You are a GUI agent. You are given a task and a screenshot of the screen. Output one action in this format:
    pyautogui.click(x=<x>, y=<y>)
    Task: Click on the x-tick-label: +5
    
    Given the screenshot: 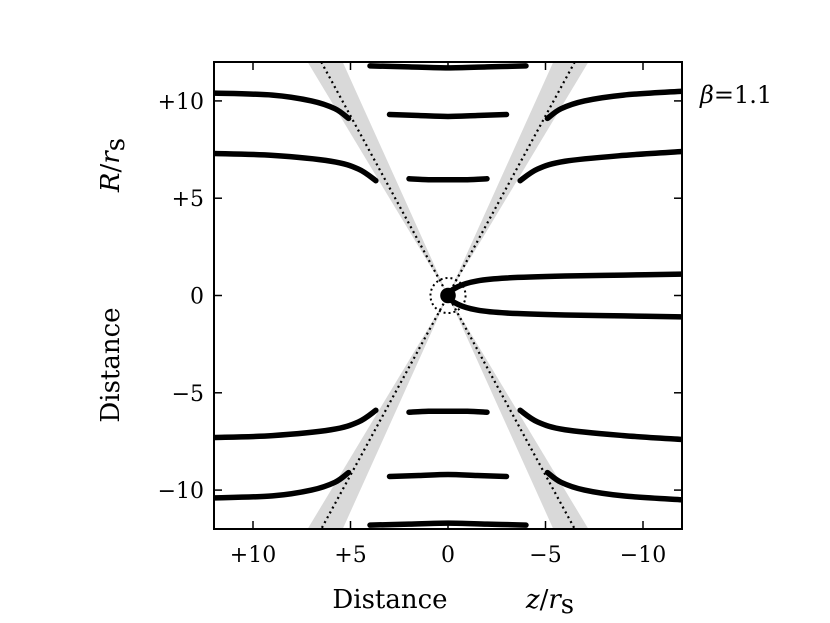 What is the action you would take?
    pyautogui.click(x=350, y=555)
    